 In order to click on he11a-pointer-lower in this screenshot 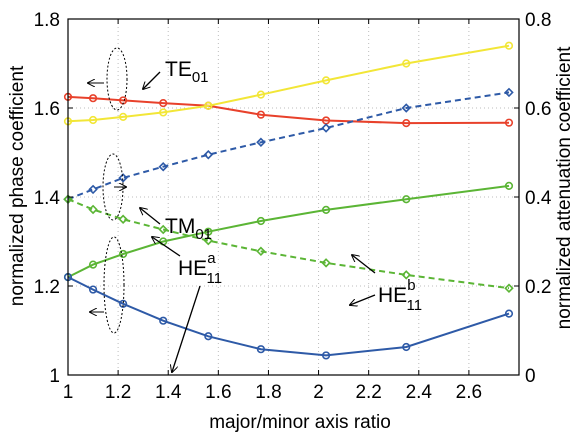, I will do `click(186, 328)`.